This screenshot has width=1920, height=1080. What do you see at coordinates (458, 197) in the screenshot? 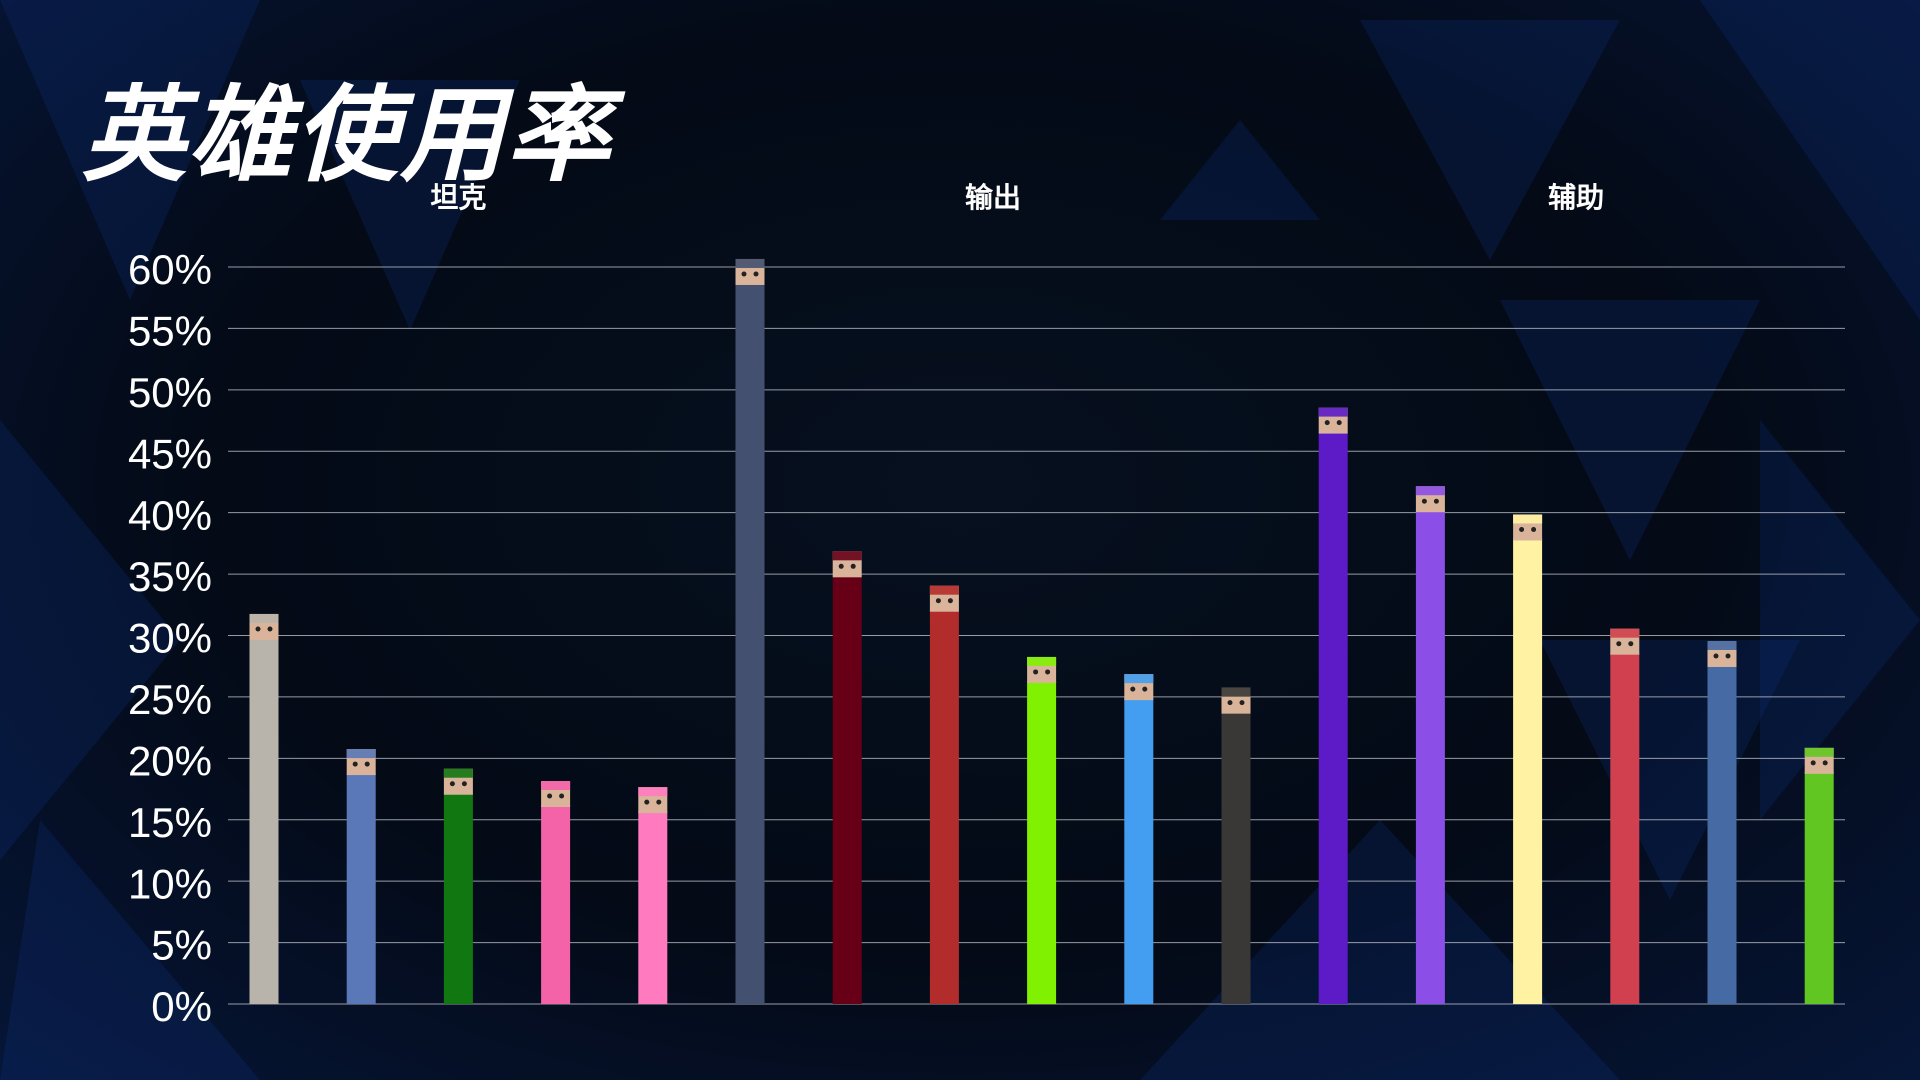
I see `group-label: 坦克` at bounding box center [458, 197].